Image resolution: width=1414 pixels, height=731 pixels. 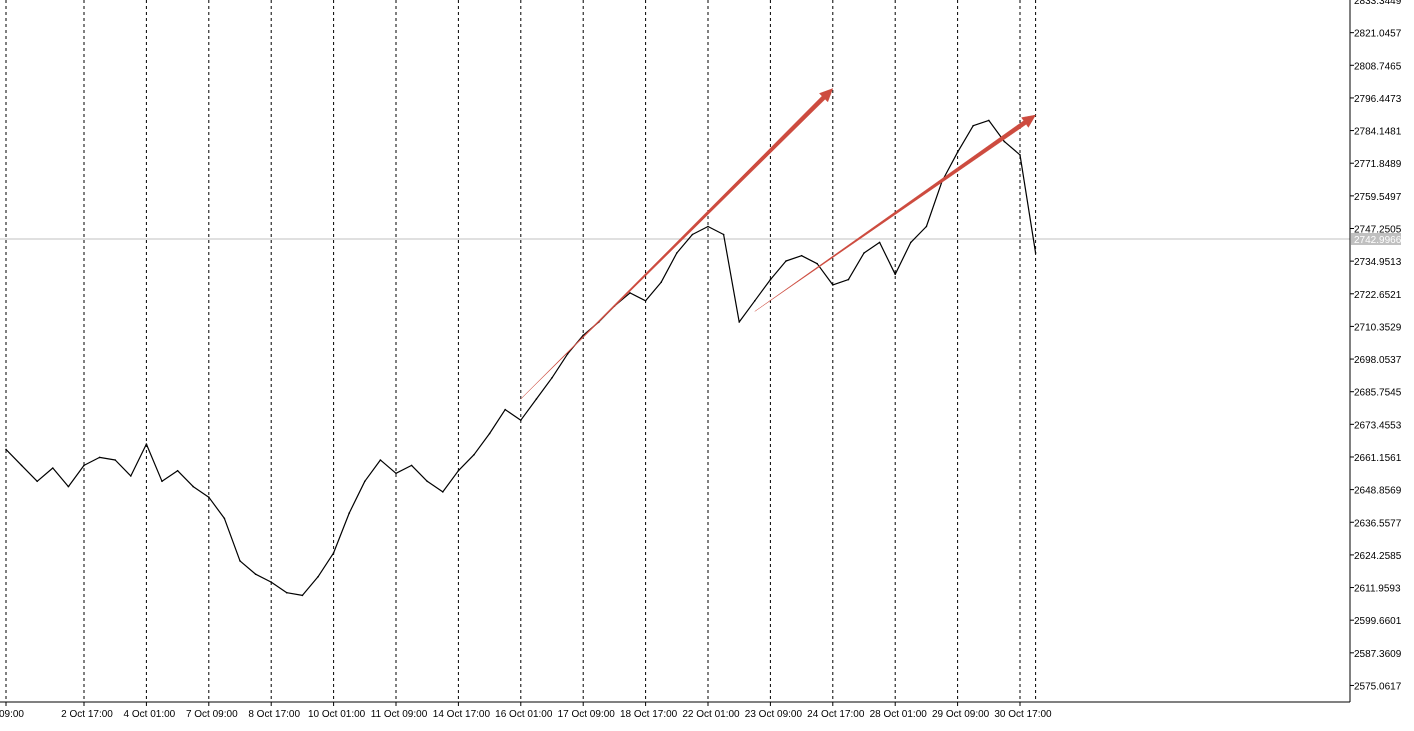 What do you see at coordinates (1378, 164) in the screenshot?
I see `y-tick-label: 2771.8489` at bounding box center [1378, 164].